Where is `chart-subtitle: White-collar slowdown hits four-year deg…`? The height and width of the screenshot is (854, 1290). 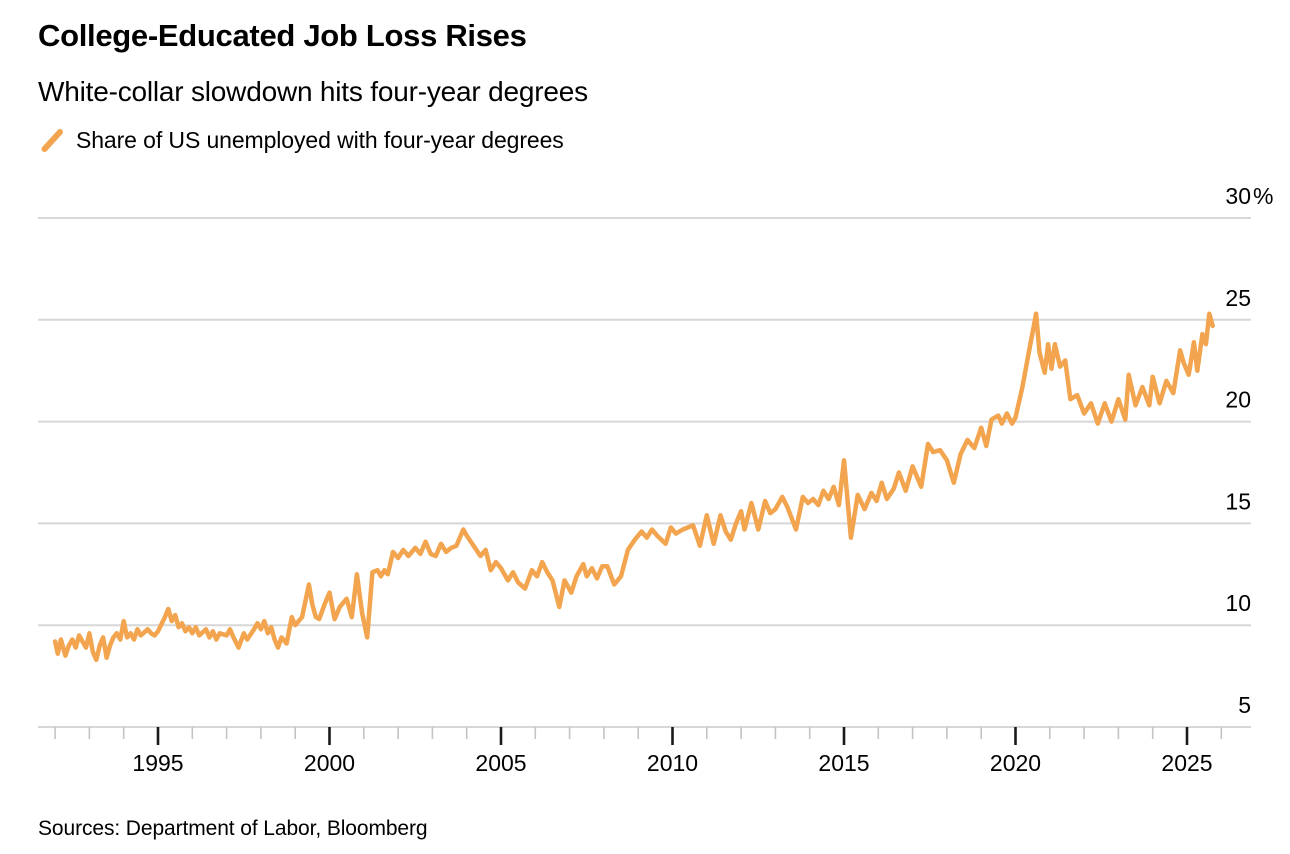 chart-subtitle: White-collar slowdown hits four-year deg… is located at coordinates (313, 91).